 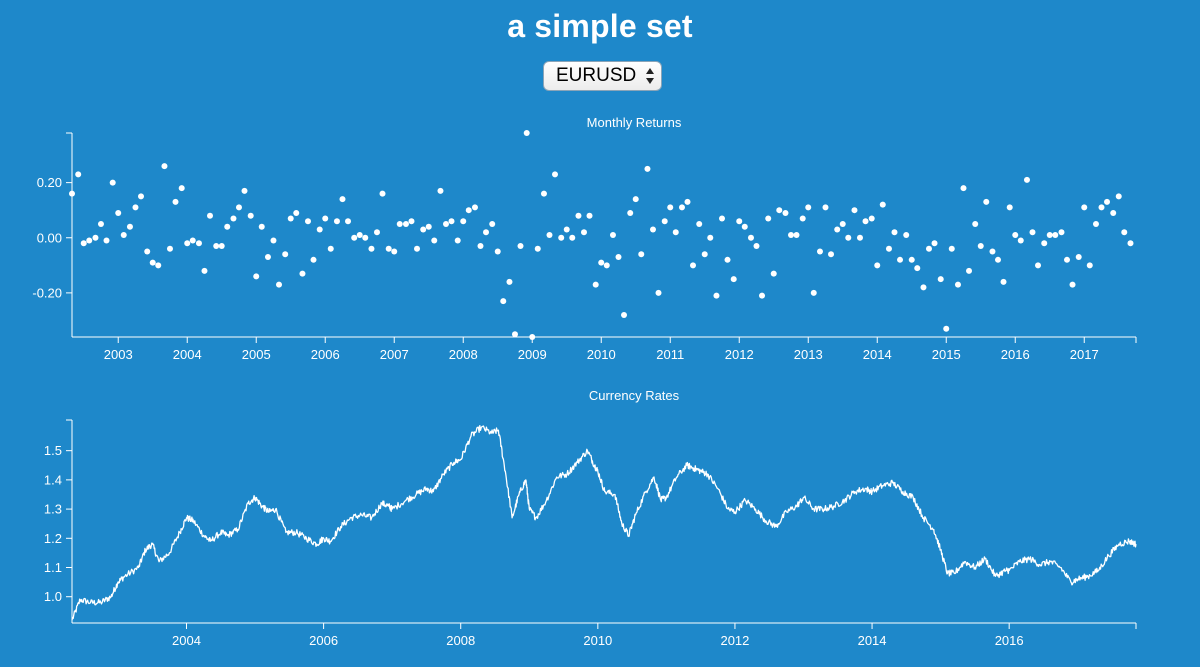 I want to click on monthly-returns-x-tick-label: 2017, so click(x=1084, y=354).